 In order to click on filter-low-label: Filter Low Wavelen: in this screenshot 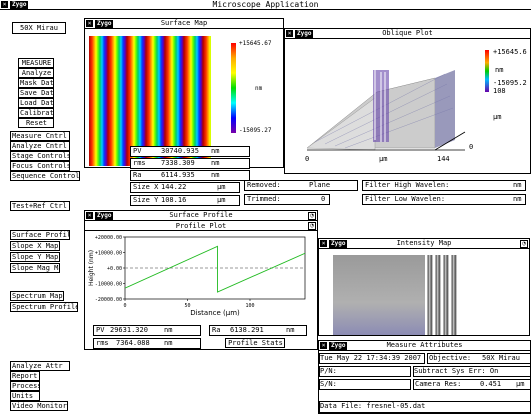, I will do `click(405, 199)`.